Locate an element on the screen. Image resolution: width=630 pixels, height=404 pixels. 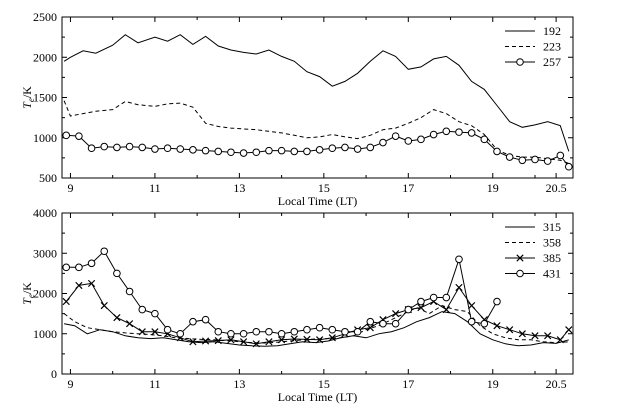
x-tick-label: 15 is located at coordinates (324, 188).